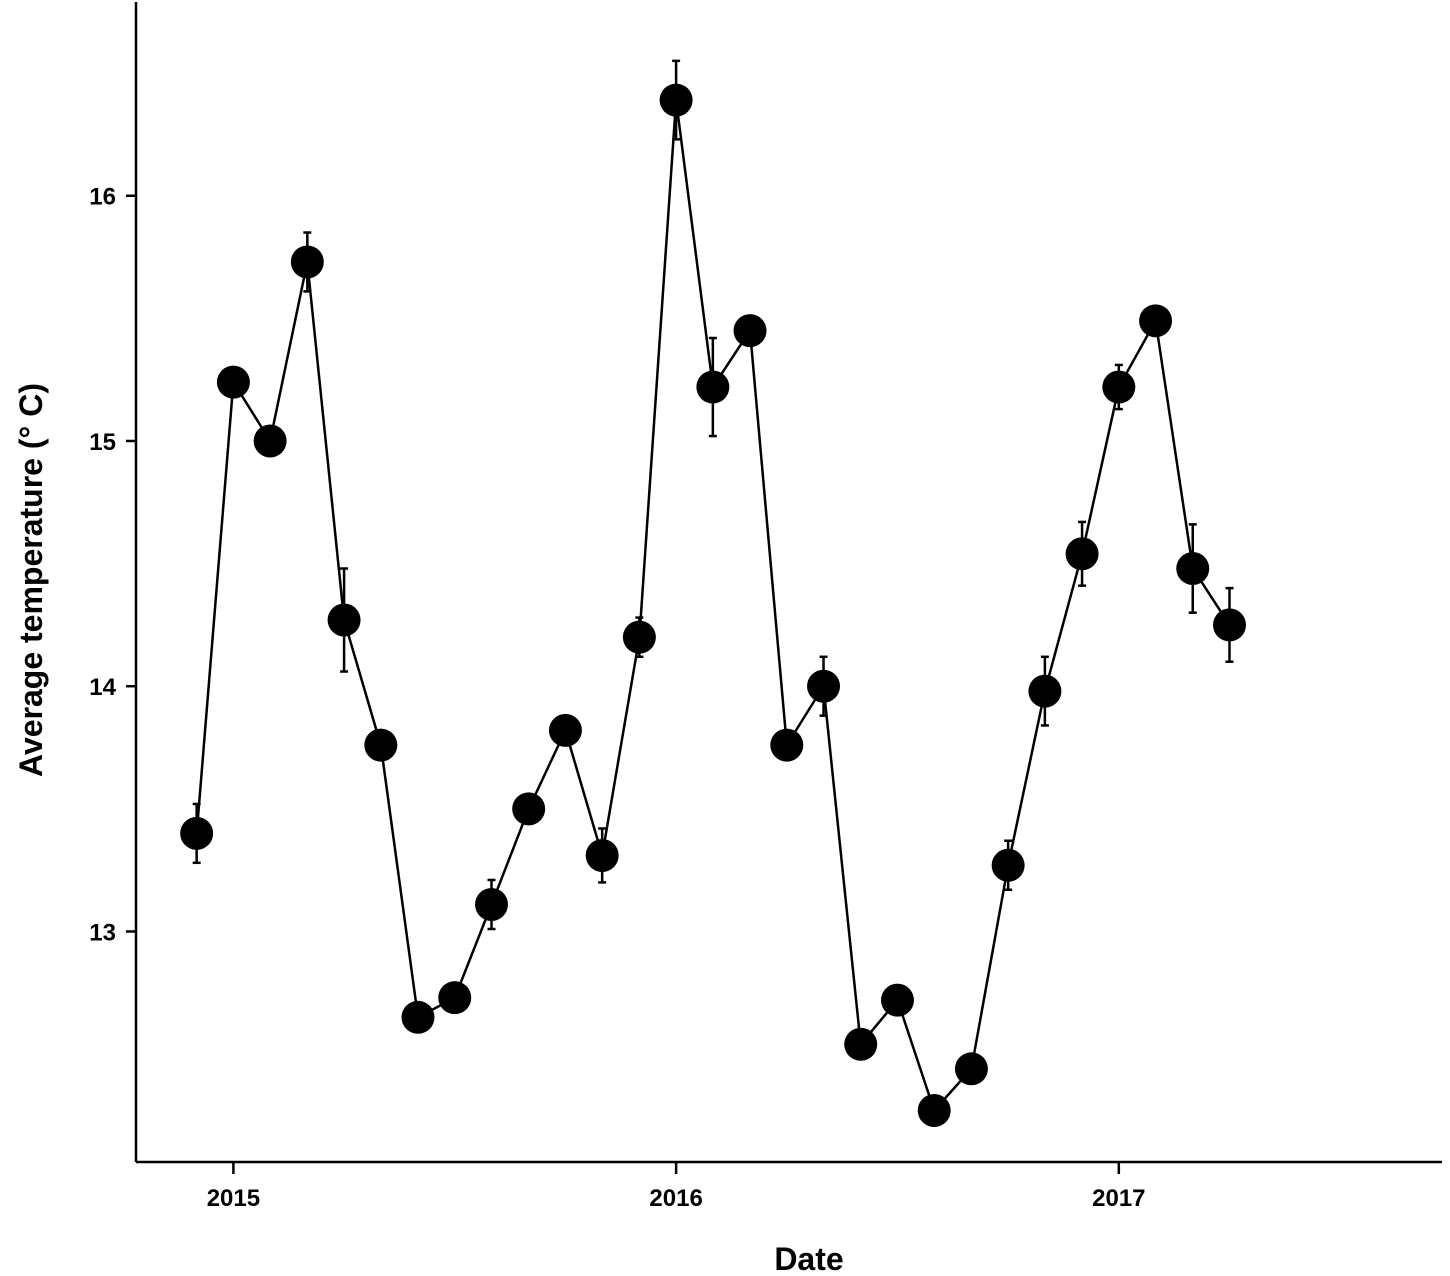 The width and height of the screenshot is (1450, 1276). I want to click on x-tick-label: 2015, so click(233, 1198).